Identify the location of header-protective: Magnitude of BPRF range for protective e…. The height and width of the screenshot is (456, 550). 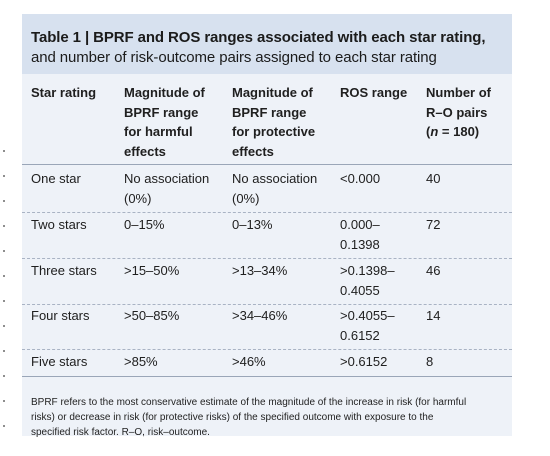
(273, 122).